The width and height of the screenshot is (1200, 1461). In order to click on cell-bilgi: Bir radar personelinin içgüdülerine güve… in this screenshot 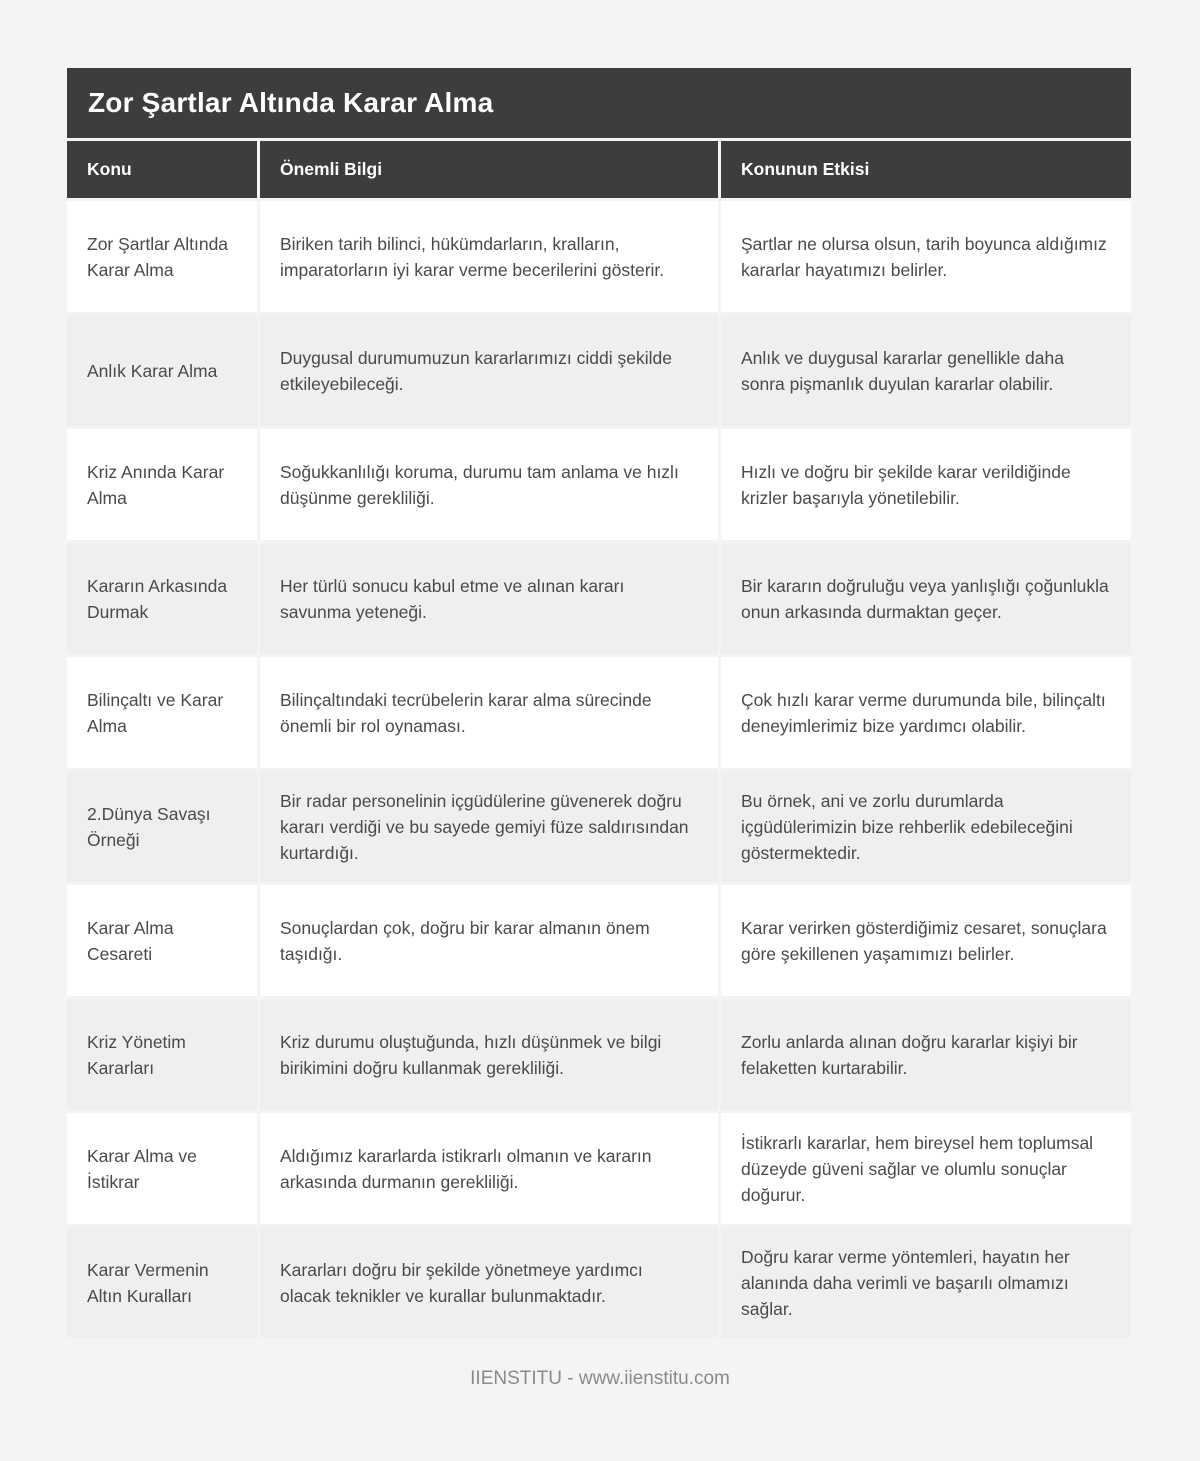, I will do `click(489, 826)`.